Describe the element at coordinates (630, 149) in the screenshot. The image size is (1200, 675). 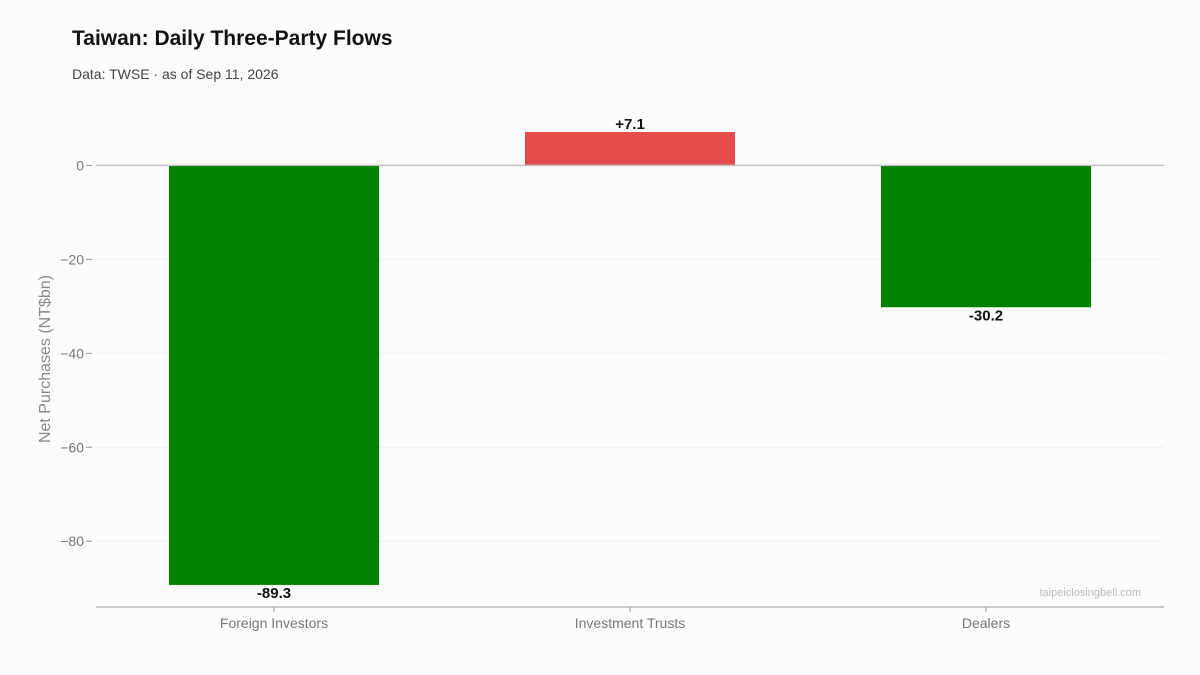
I see `bar-investment-trusts` at that location.